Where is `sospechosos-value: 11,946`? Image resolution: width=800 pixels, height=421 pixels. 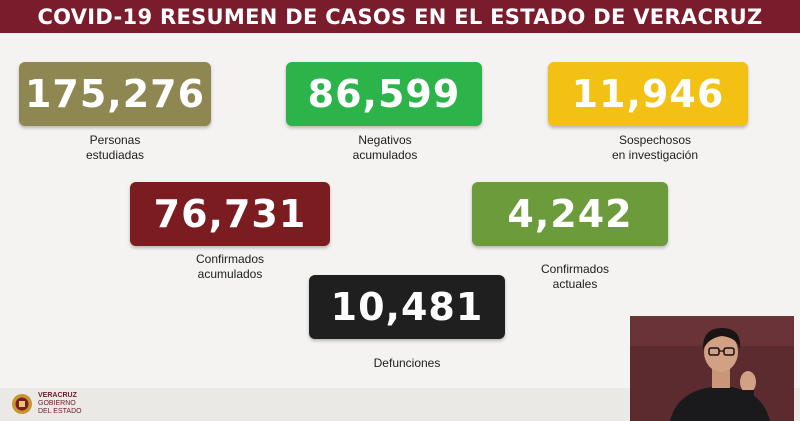 sospechosos-value: 11,946 is located at coordinates (648, 94).